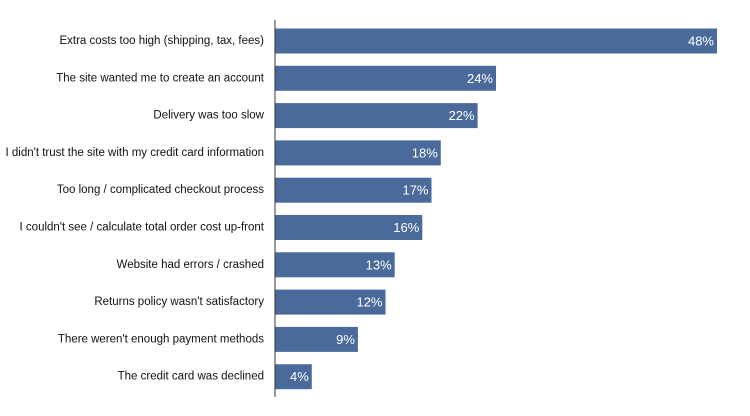 This screenshot has width=750, height=416. What do you see at coordinates (701, 41) in the screenshot?
I see `value-label-1: 48%` at bounding box center [701, 41].